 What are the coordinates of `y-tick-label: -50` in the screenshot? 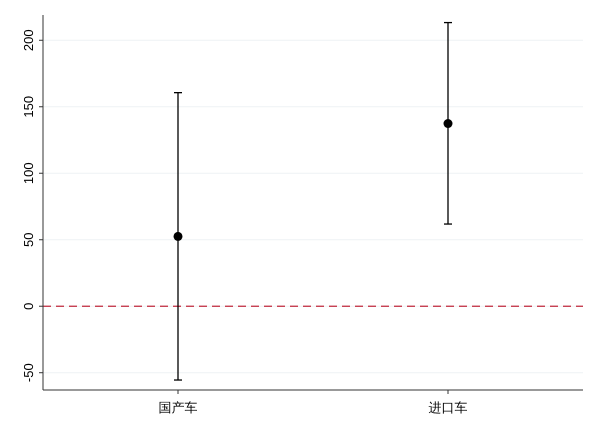 It's located at (28, 372).